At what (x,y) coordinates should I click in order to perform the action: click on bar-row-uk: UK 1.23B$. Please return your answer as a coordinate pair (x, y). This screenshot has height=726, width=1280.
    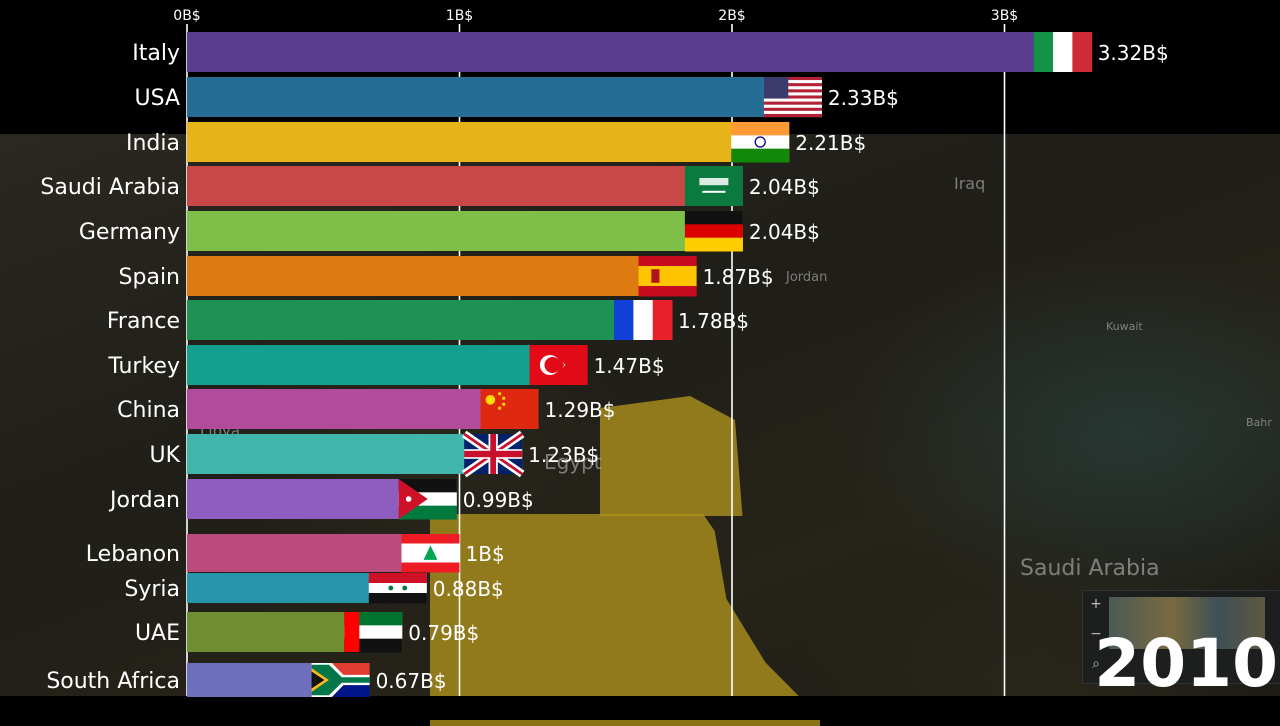
    Looking at the image, I should click on (374, 454).